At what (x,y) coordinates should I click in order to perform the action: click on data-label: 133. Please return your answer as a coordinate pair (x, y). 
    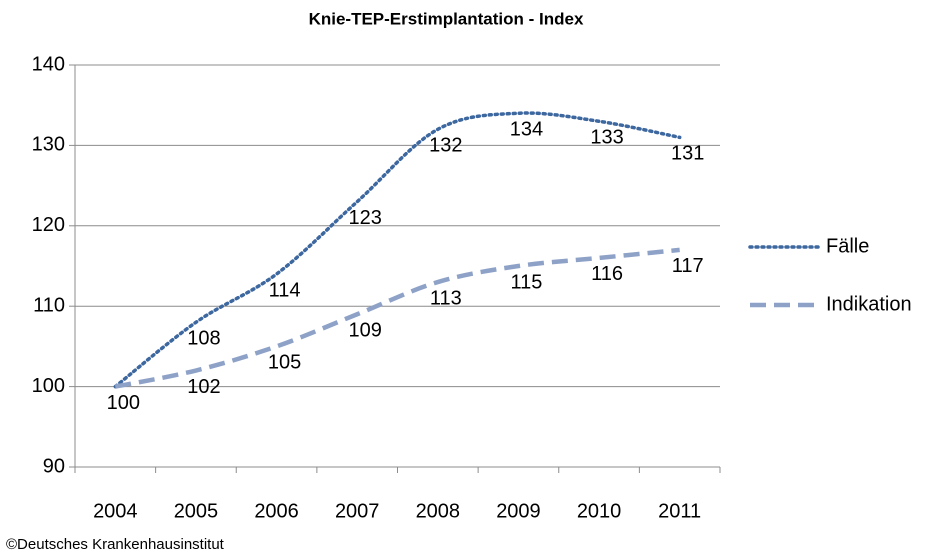
    Looking at the image, I should click on (606, 138).